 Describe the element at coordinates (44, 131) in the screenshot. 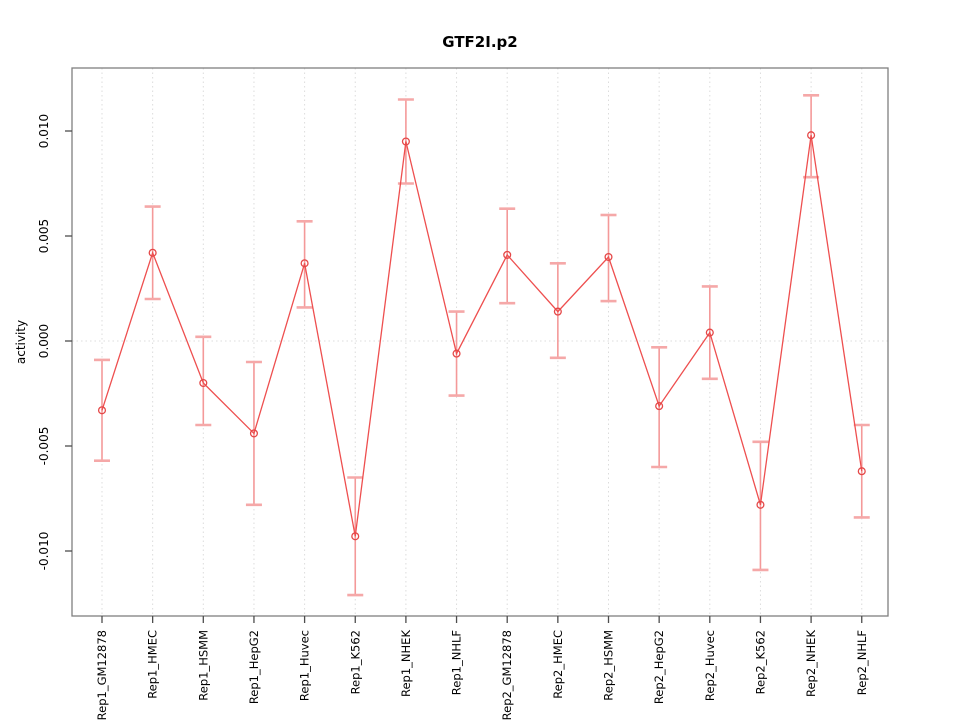

I see `y-tick-label: 0.010` at that location.